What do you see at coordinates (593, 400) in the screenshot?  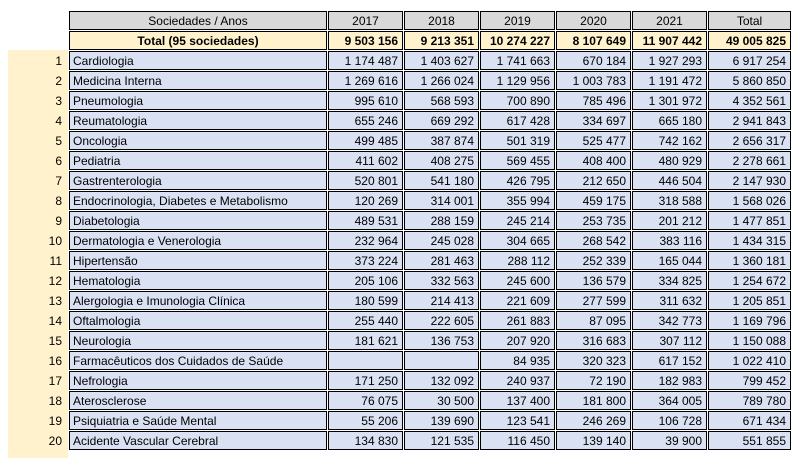 I see `value-cell-2020: 181 800` at bounding box center [593, 400].